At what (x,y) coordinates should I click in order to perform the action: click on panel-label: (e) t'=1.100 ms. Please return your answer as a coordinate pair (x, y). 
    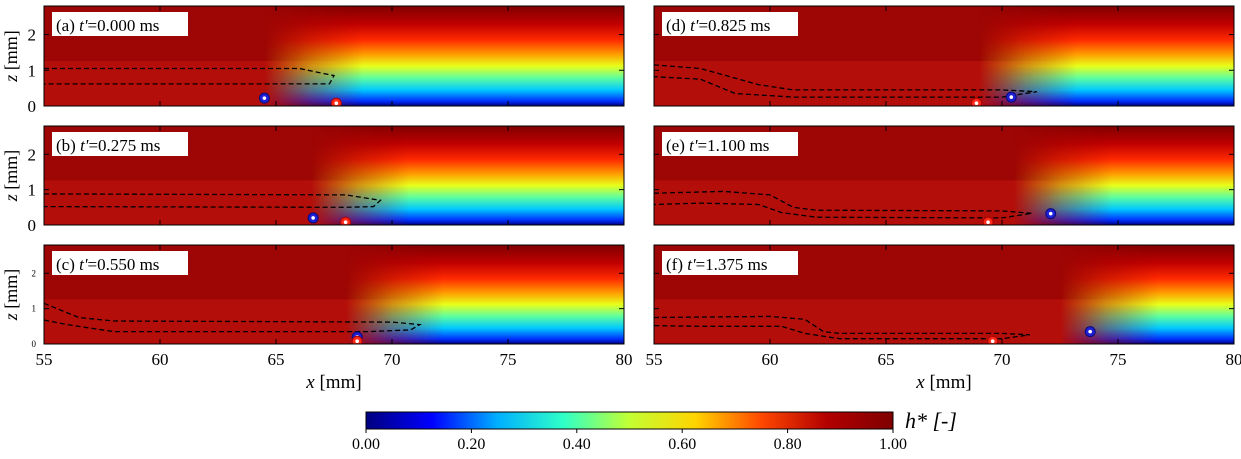
    Looking at the image, I should click on (717, 145).